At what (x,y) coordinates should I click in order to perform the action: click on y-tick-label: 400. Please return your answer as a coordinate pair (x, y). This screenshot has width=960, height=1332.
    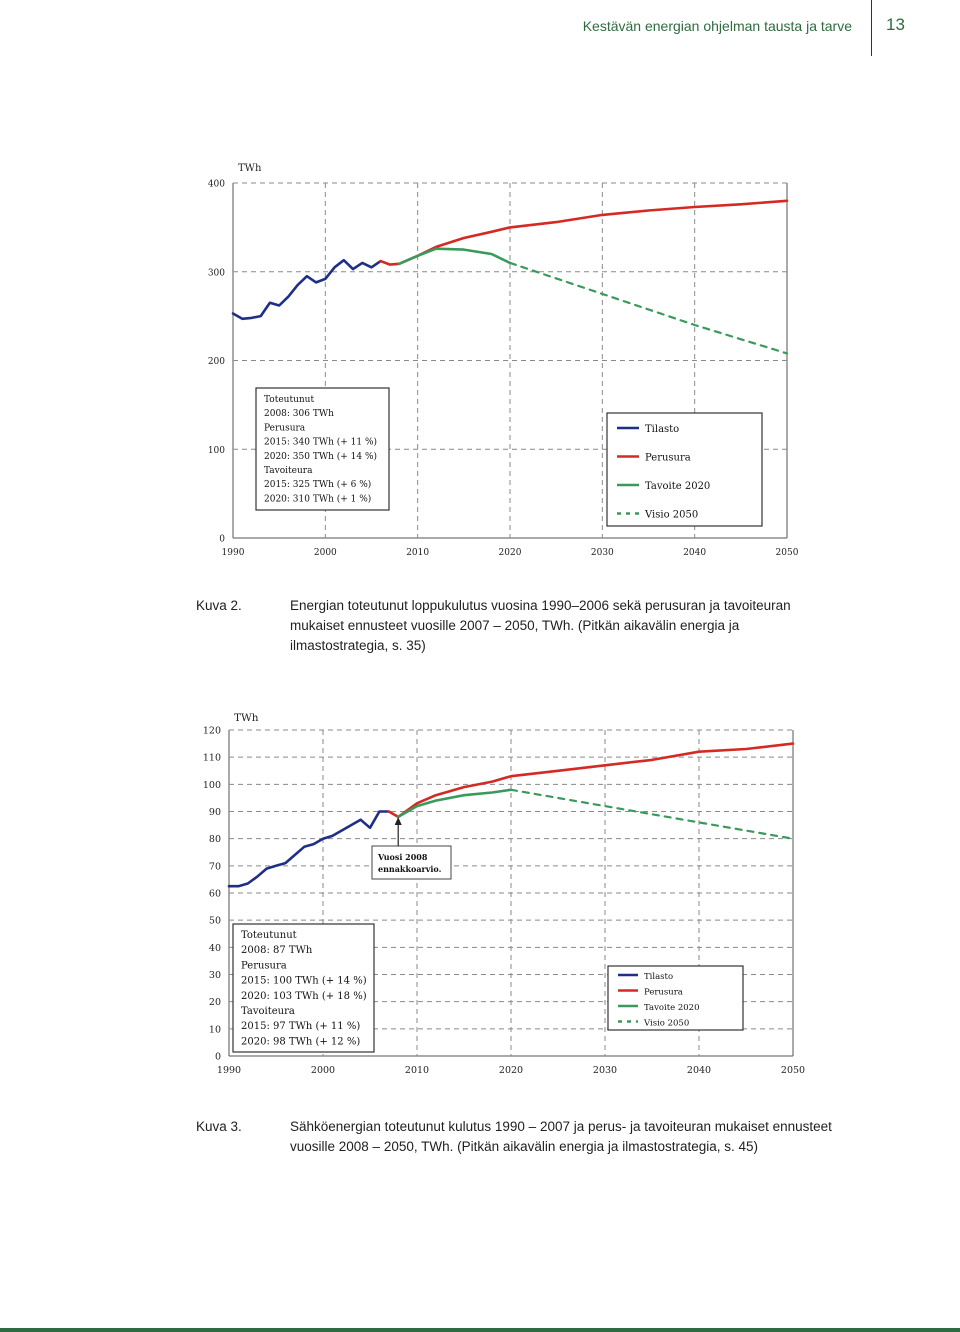
    Looking at the image, I should click on (216, 185).